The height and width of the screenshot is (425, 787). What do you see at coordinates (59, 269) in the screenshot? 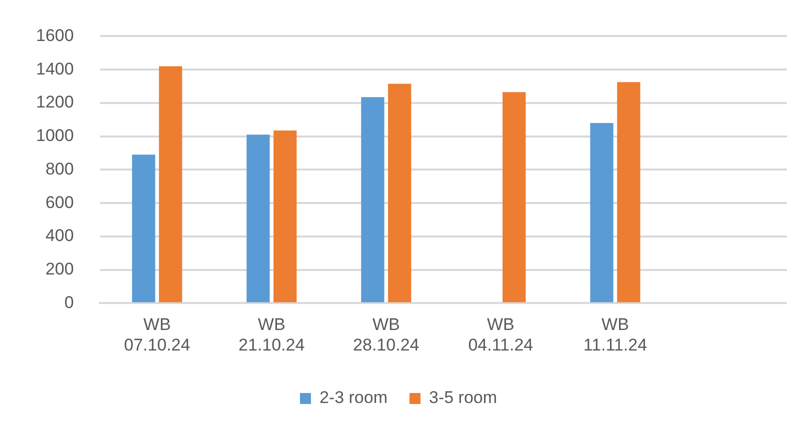
I see `y-tick-label: 200` at bounding box center [59, 269].